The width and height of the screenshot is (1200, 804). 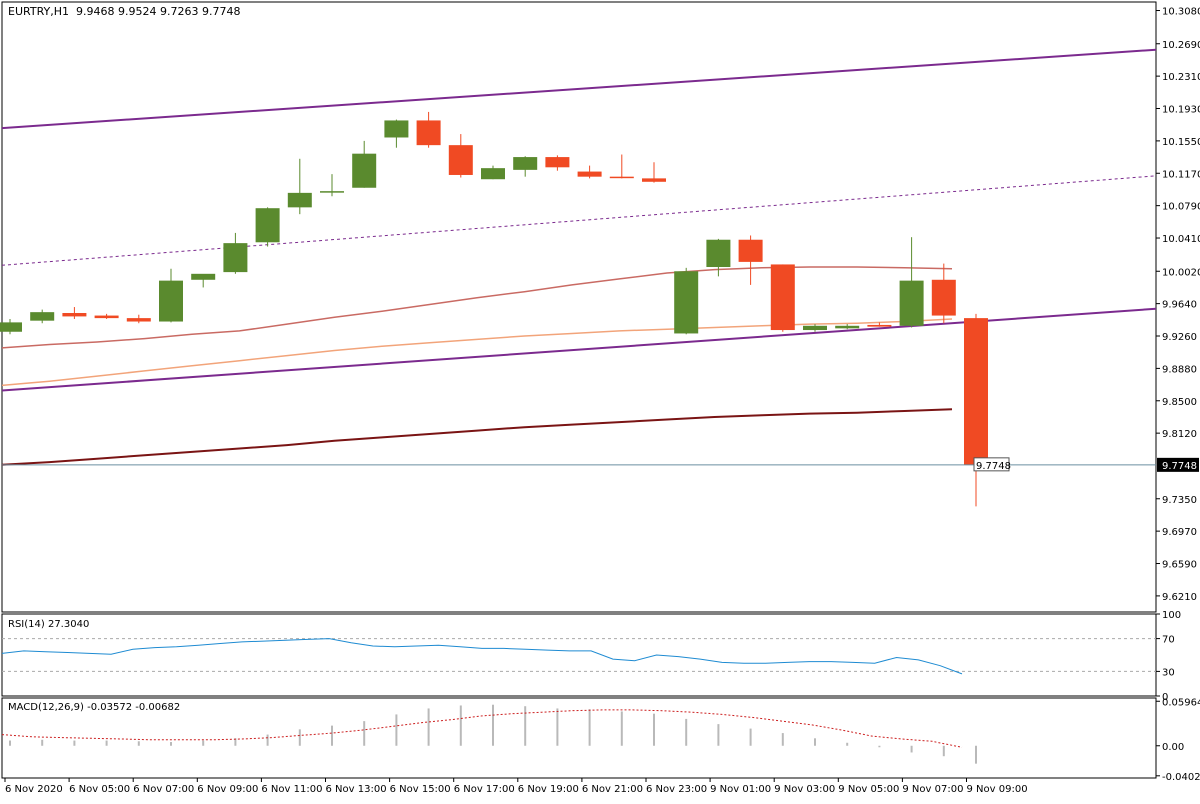 I want to click on rsi-y-tick-label: 0, so click(x=1165, y=697).